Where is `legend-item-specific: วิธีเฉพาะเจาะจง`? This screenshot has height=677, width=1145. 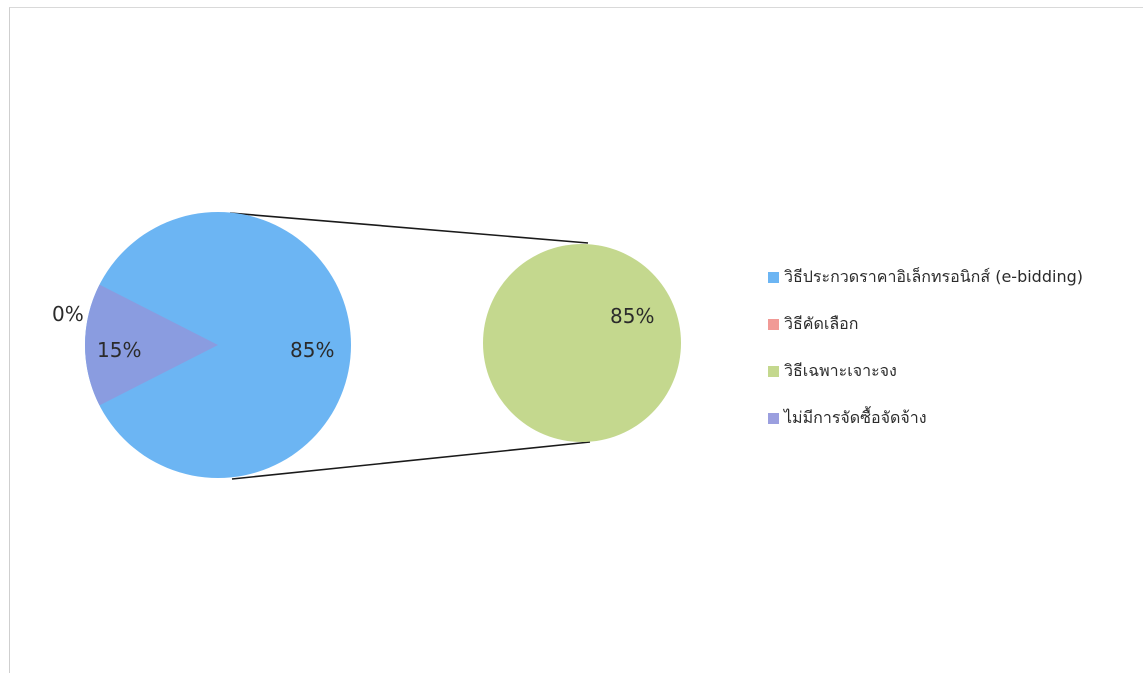 legend-item-specific: วิธีเฉพาะเจาะจง is located at coordinates (925, 371).